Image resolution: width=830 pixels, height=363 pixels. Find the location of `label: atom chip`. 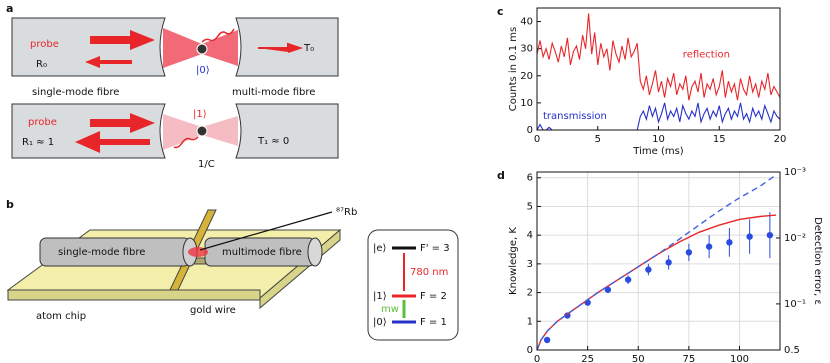

label: atom chip is located at coordinates (61, 316).